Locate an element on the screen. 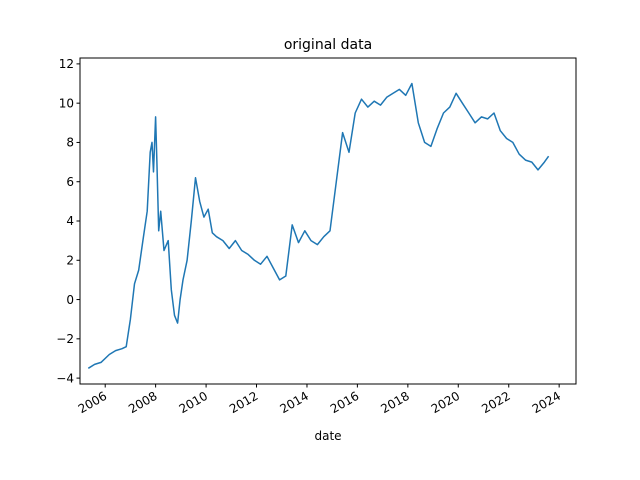 The height and width of the screenshot is (480, 640). y-tick-label: 4 is located at coordinates (70, 221).